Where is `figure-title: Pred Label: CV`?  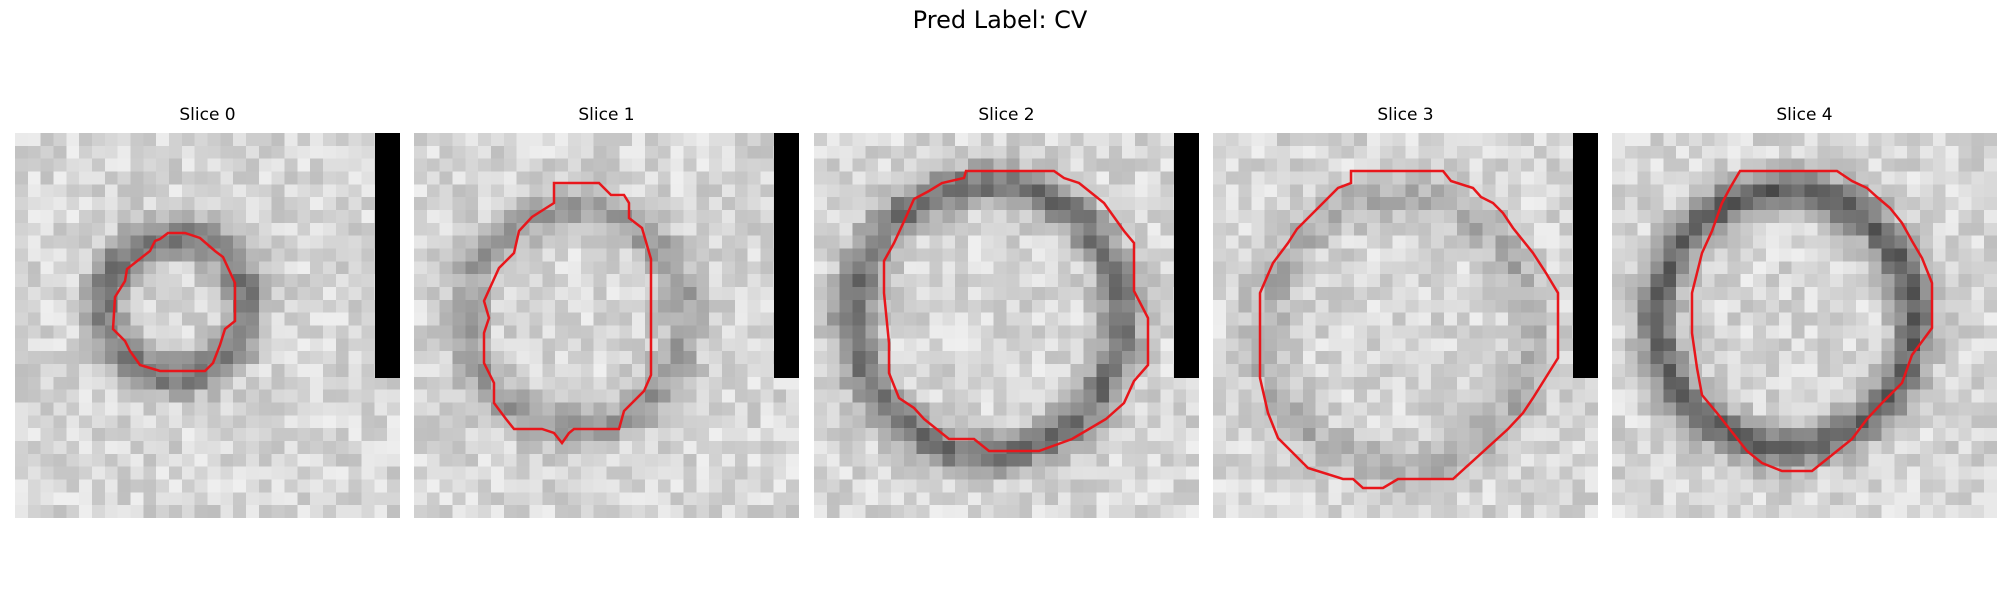
figure-title: Pred Label: CV is located at coordinates (1000, 20).